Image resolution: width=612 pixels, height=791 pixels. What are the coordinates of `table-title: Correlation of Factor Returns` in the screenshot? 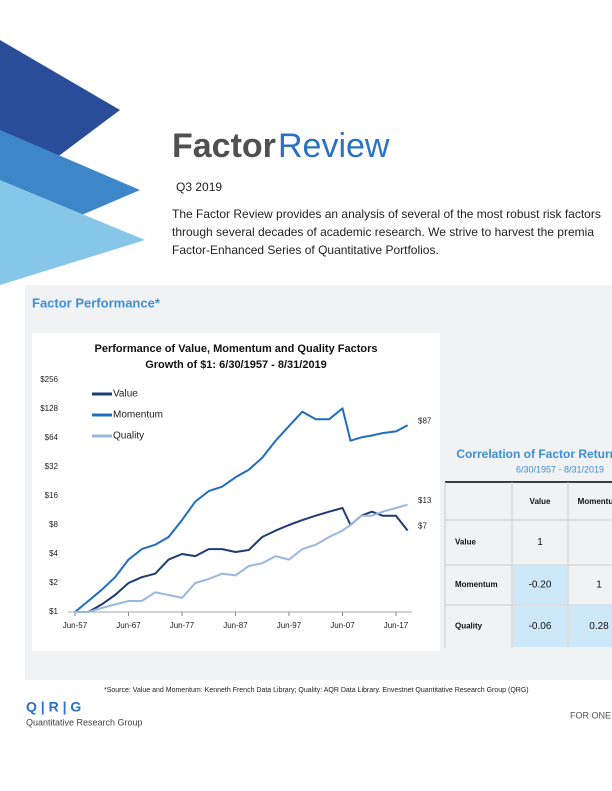 It's located at (534, 454).